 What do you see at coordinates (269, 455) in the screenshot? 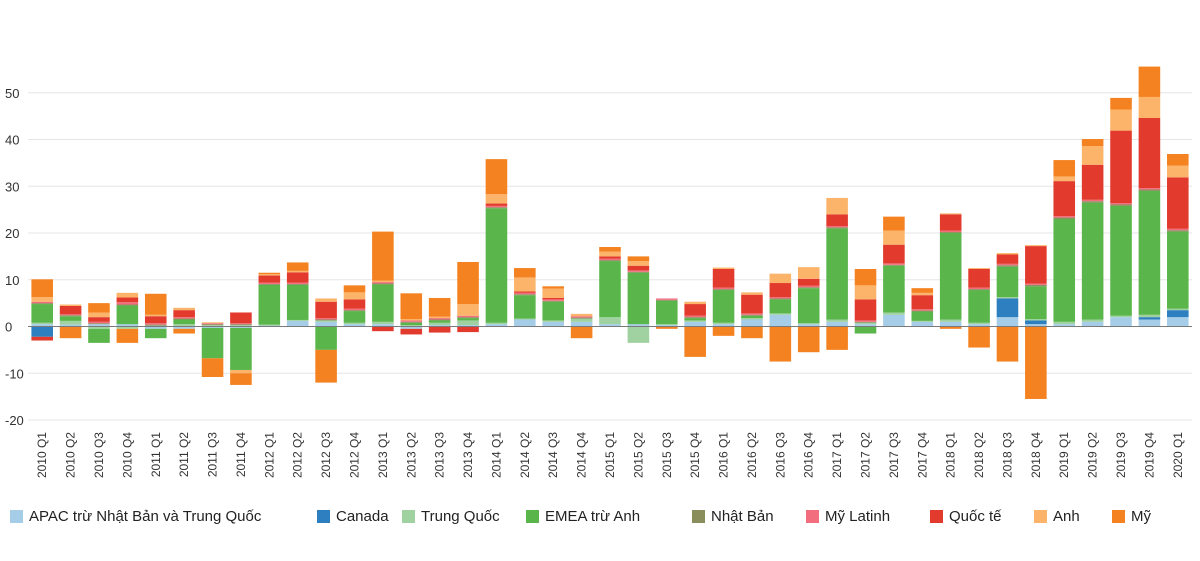
I see `x-tick-label: 2012 Q1` at bounding box center [269, 455].